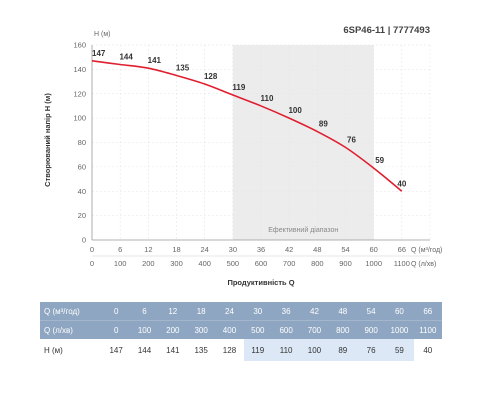 This screenshot has width=500, height=400. What do you see at coordinates (373, 263) in the screenshot?
I see `x-tick-label-l: 1000` at bounding box center [373, 263].